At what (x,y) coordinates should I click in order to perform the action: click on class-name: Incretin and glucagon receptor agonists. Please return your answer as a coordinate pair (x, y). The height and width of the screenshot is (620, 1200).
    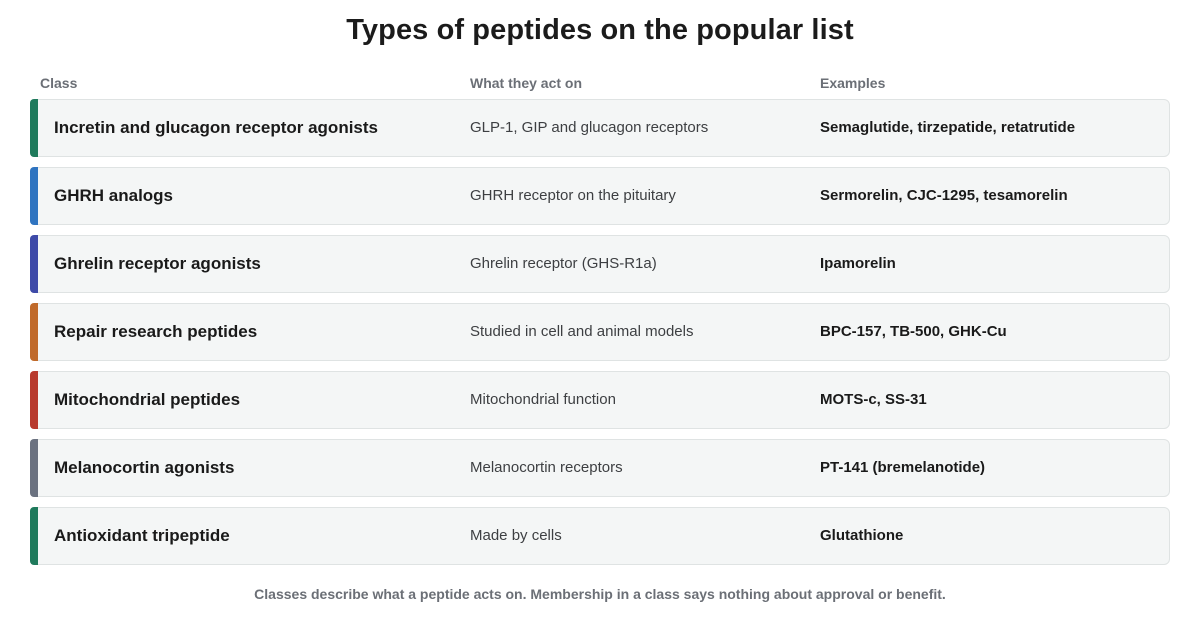
    Looking at the image, I should click on (216, 127).